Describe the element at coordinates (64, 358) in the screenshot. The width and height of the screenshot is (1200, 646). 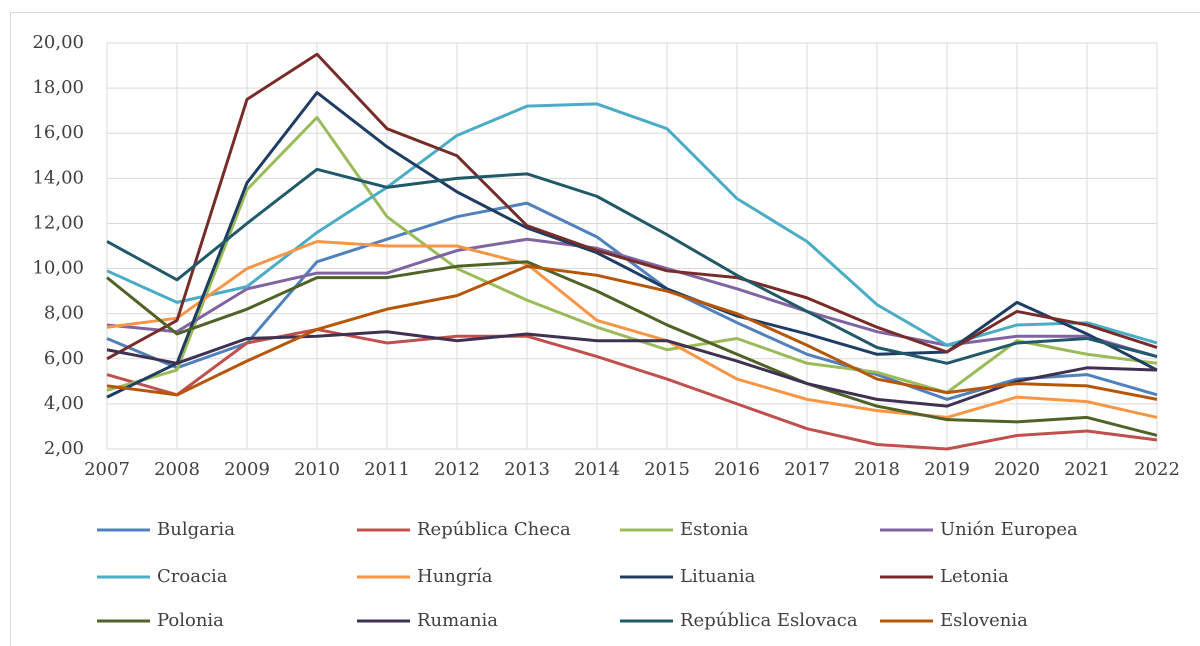
I see `y-tick-label: 6,00` at that location.